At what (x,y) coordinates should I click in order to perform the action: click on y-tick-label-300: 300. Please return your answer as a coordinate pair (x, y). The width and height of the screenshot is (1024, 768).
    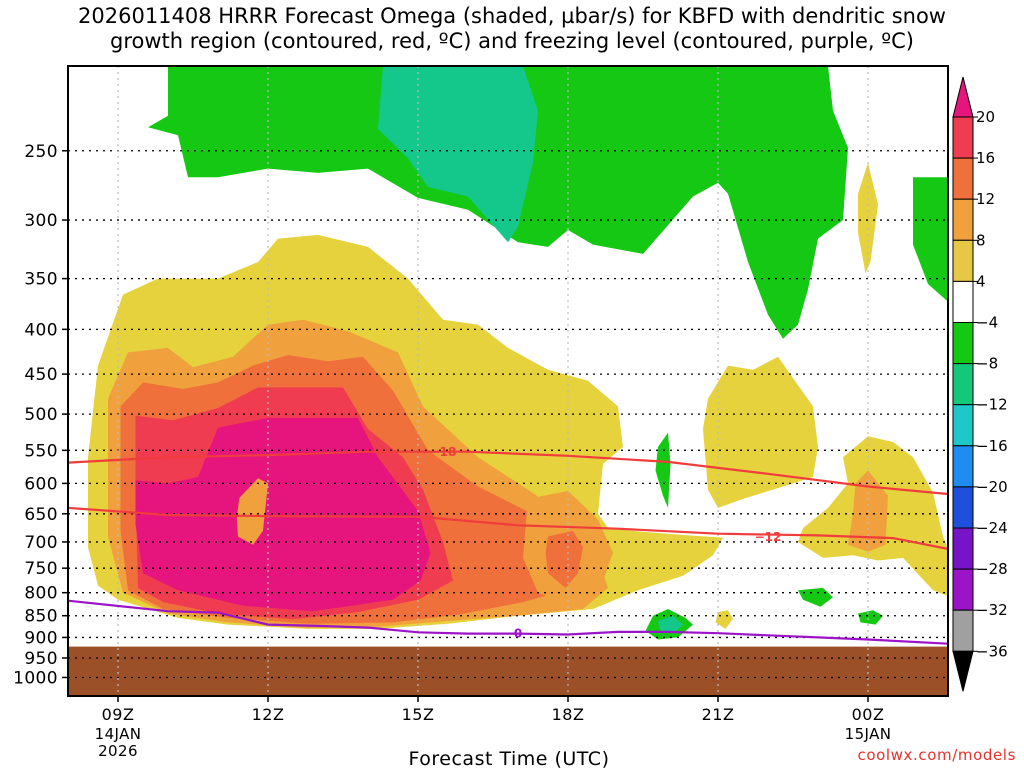
    Looking at the image, I should click on (41, 221).